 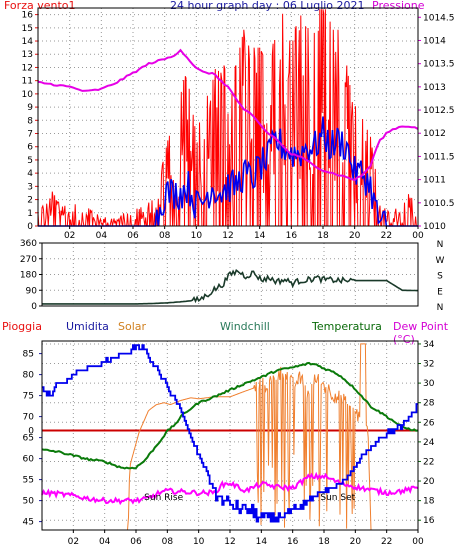 What do you see at coordinates (230, 488) in the screenshot?
I see `series-dew-point` at bounding box center [230, 488].